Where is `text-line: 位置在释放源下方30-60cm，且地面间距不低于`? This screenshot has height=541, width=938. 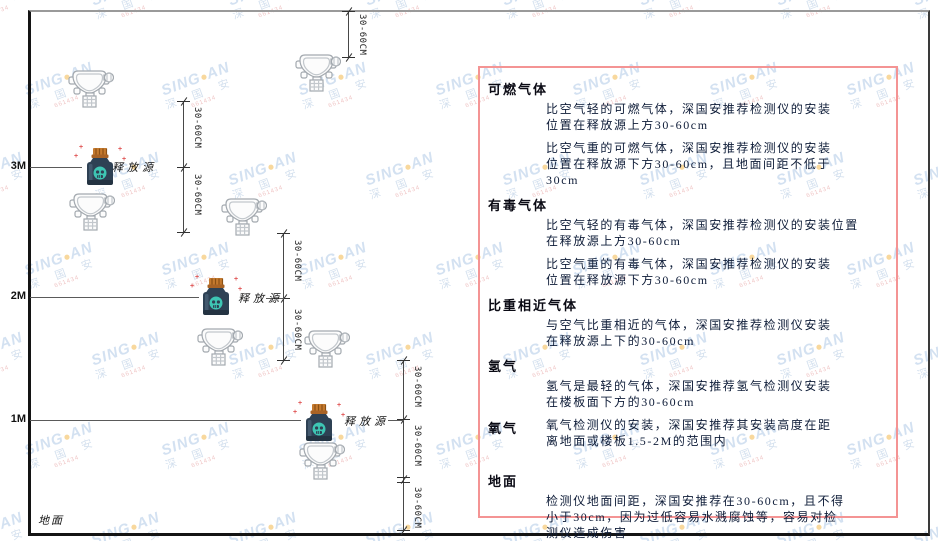 text-line: 位置在释放源下方30-60cm，且地面间距不低于 is located at coordinates (689, 164).